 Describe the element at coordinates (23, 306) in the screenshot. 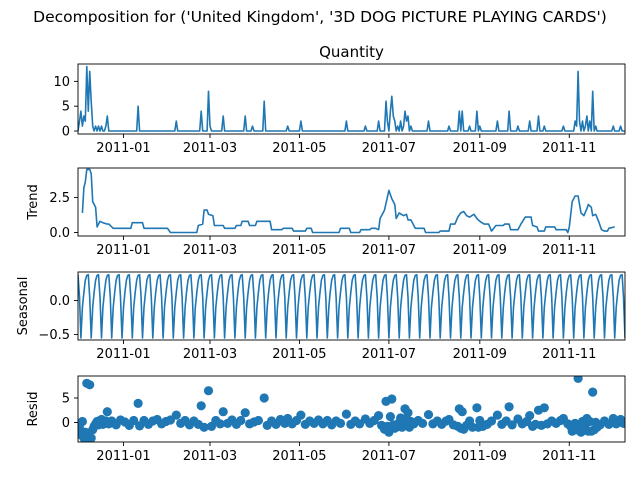

I see `seasonal-ylabel: Seasonal` at that location.